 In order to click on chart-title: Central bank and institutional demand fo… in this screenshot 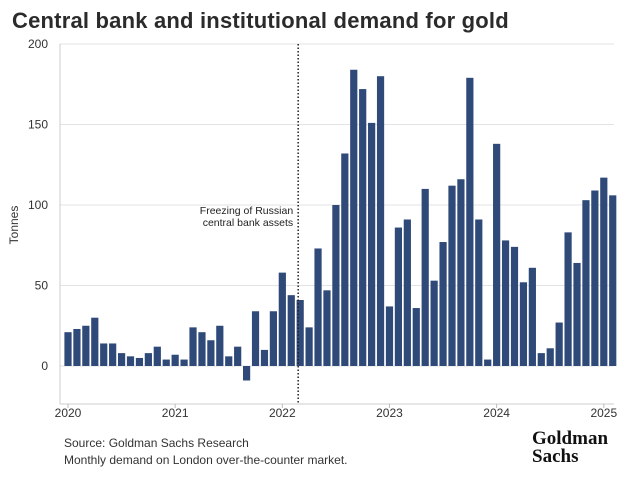, I will do `click(260, 20)`.